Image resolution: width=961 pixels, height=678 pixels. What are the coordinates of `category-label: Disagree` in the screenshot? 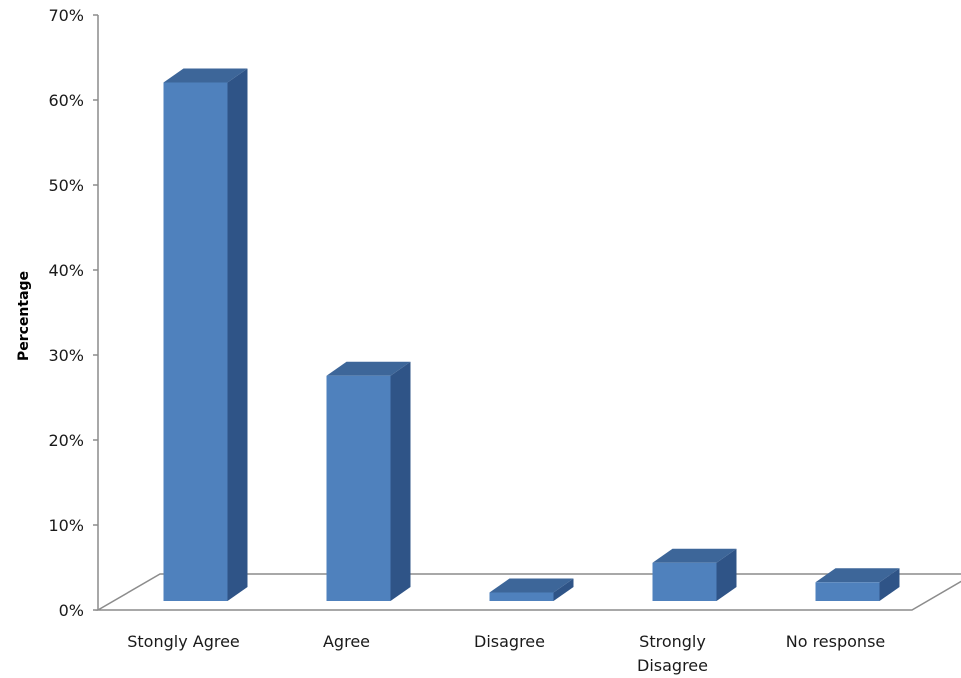 It's located at (509, 641).